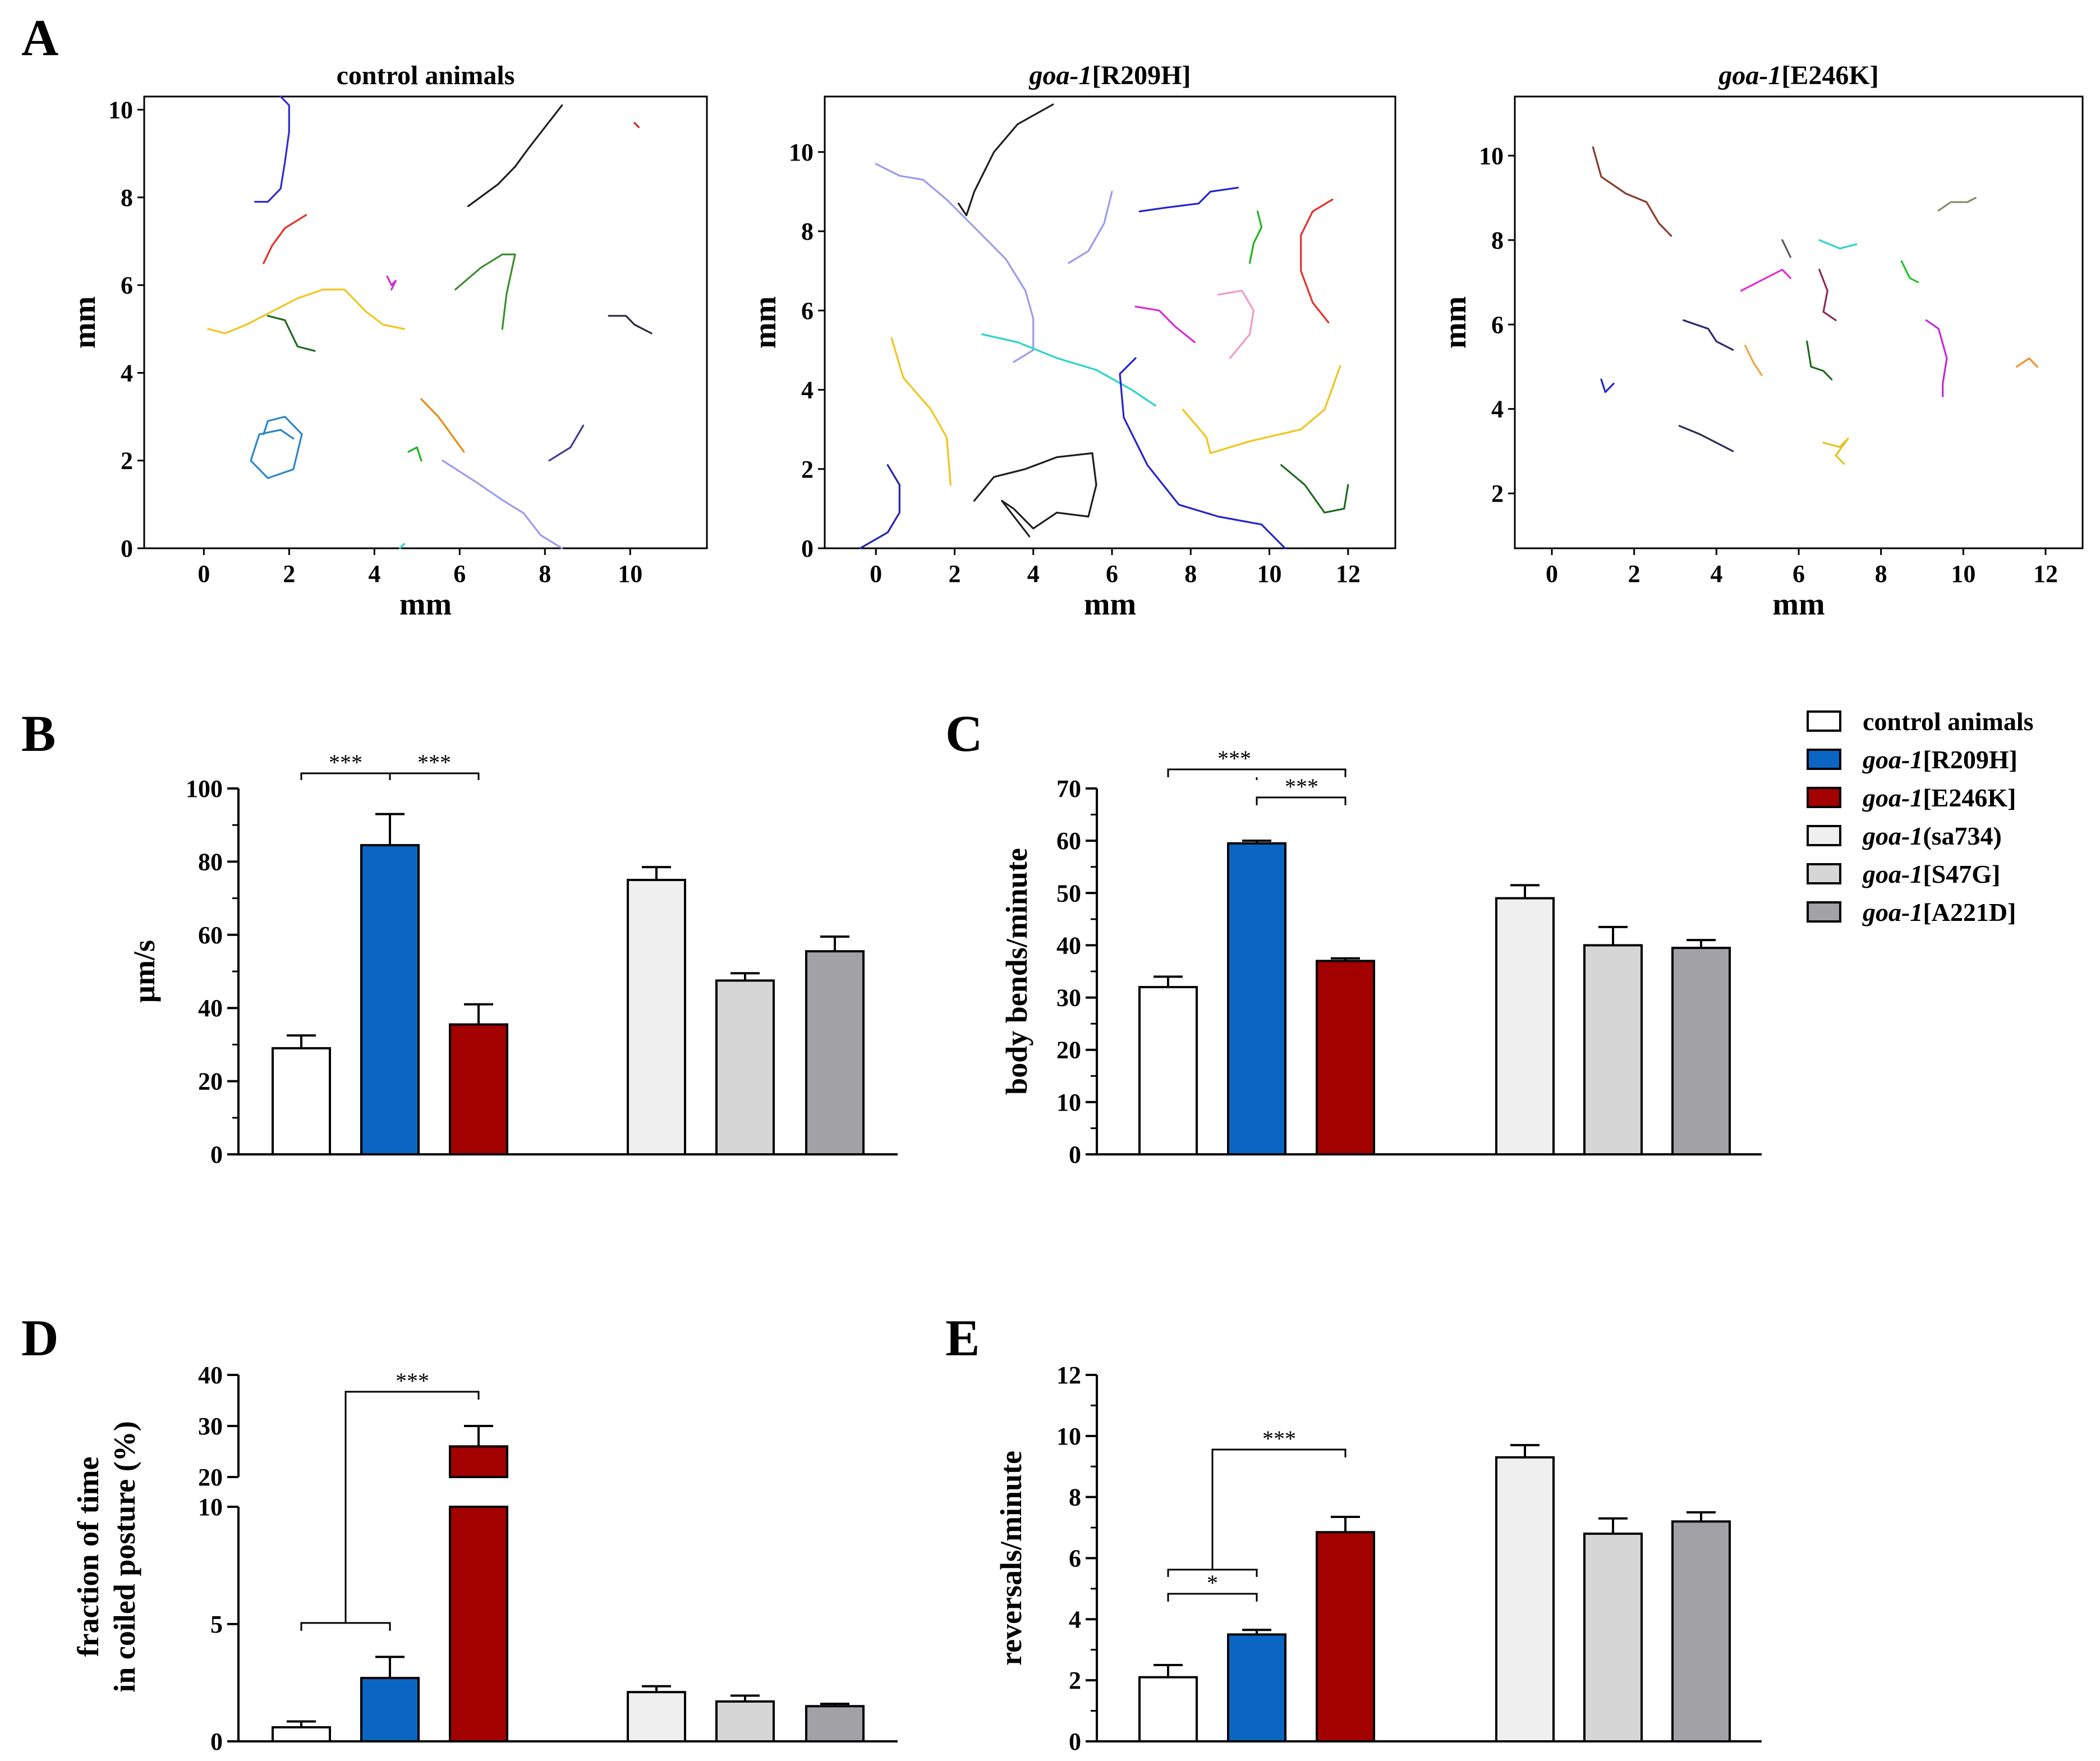 Image resolution: width=2100 pixels, height=1761 pixels. Describe the element at coordinates (1033, 574) in the screenshot. I see `x-tick-label: 4` at that location.